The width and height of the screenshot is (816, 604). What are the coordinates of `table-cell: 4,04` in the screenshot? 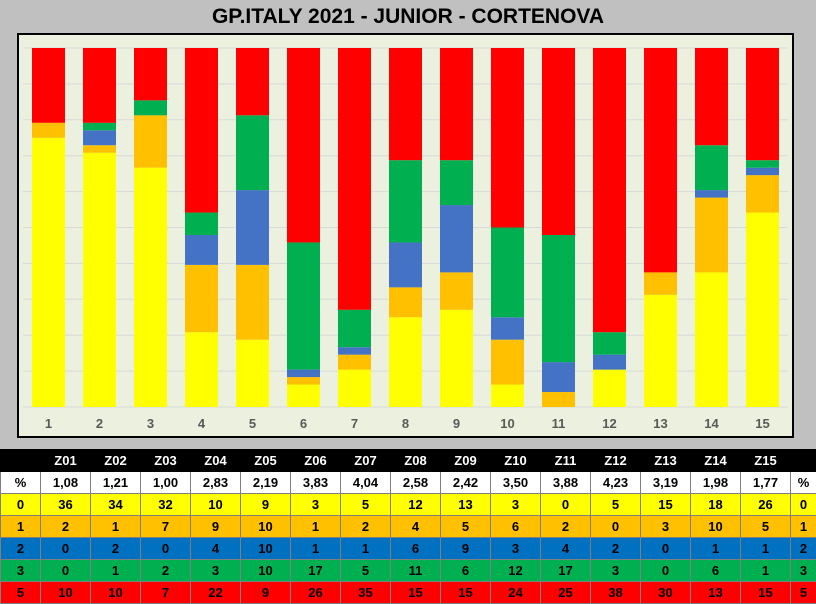 It's located at (366, 483).